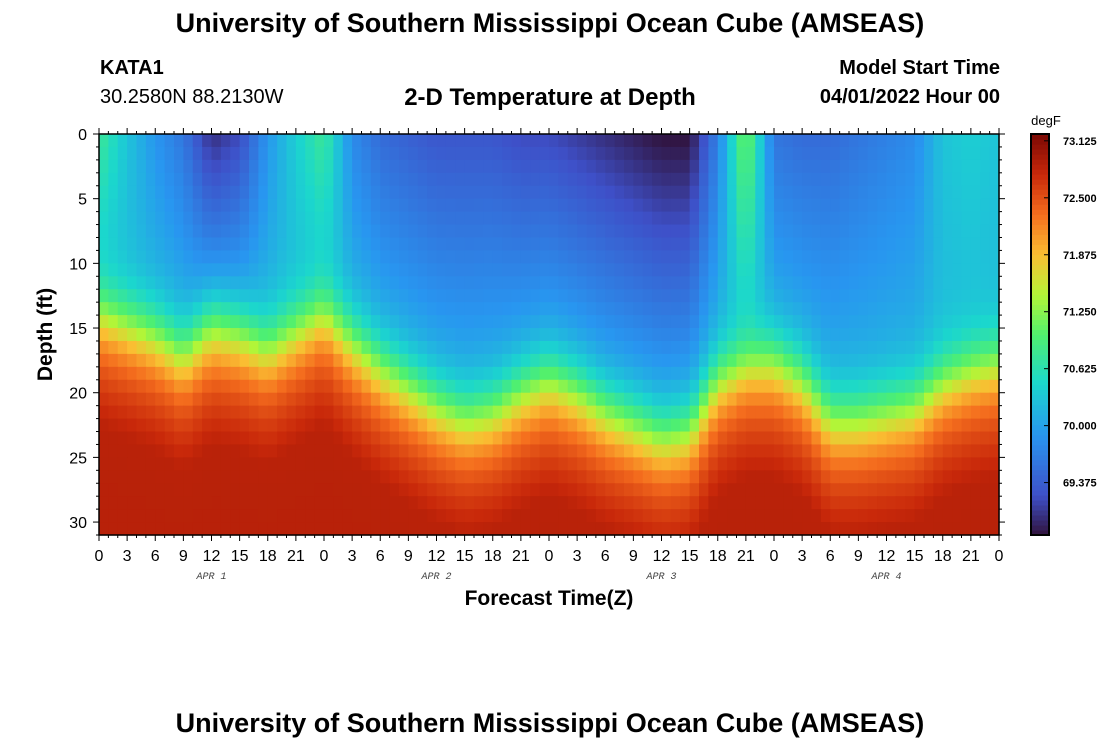 The width and height of the screenshot is (1100, 750). Describe the element at coordinates (408, 556) in the screenshot. I see `x-tick-label: 9` at that location.